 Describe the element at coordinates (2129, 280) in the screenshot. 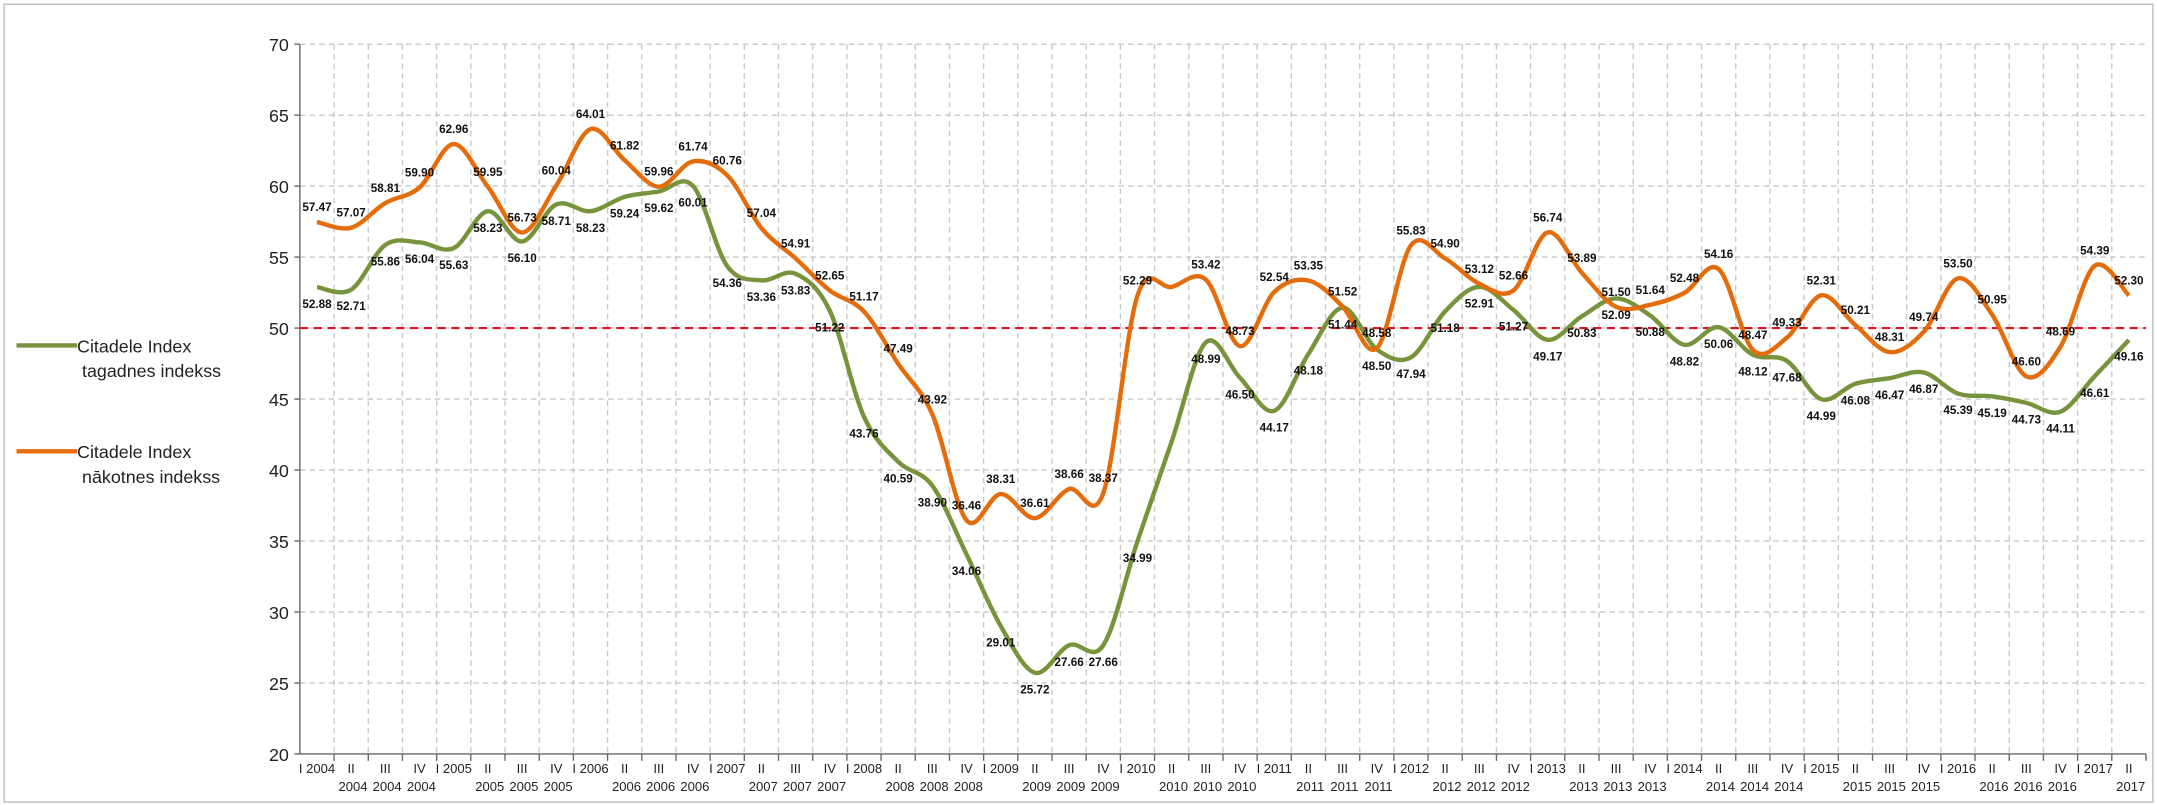

I see `data-label: 52.30` at that location.